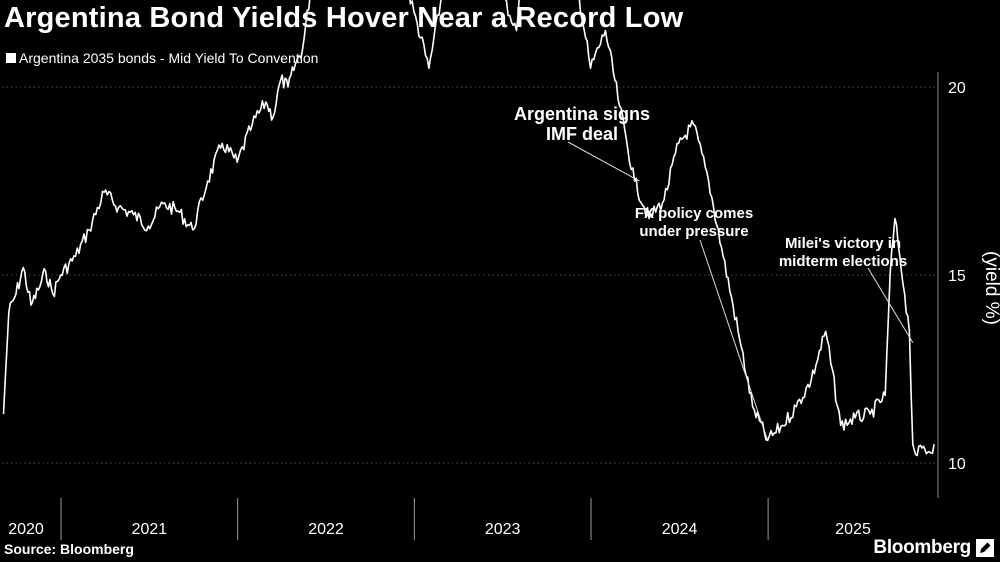  Describe the element at coordinates (990, 288) in the screenshot. I see `y-axis-title: (yield %)` at that location.